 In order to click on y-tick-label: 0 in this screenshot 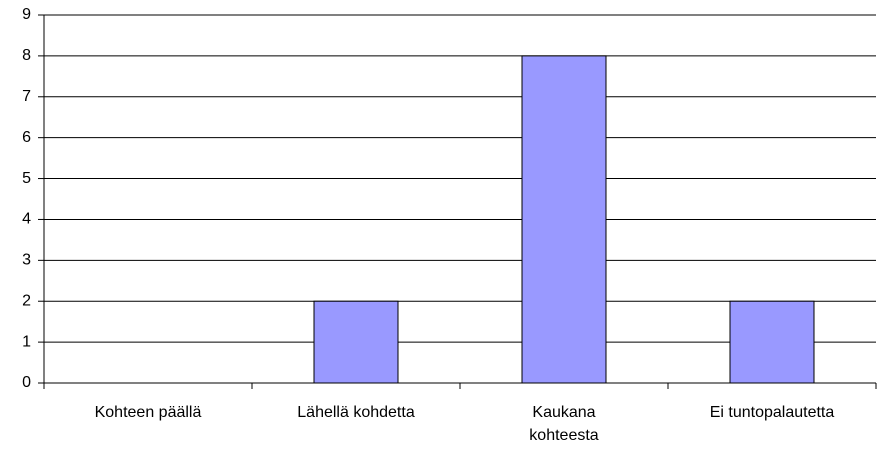, I will do `click(26, 382)`.